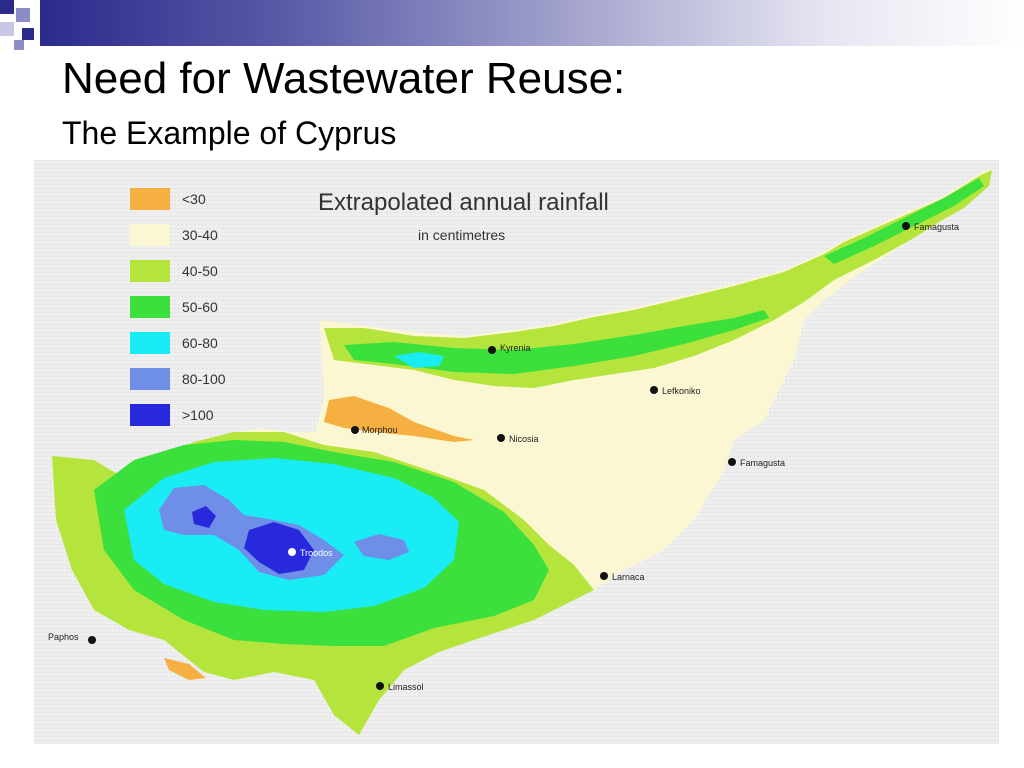 This screenshot has width=1024, height=768. Describe the element at coordinates (654, 390) in the screenshot. I see `city-dot-lefkoniko` at that location.